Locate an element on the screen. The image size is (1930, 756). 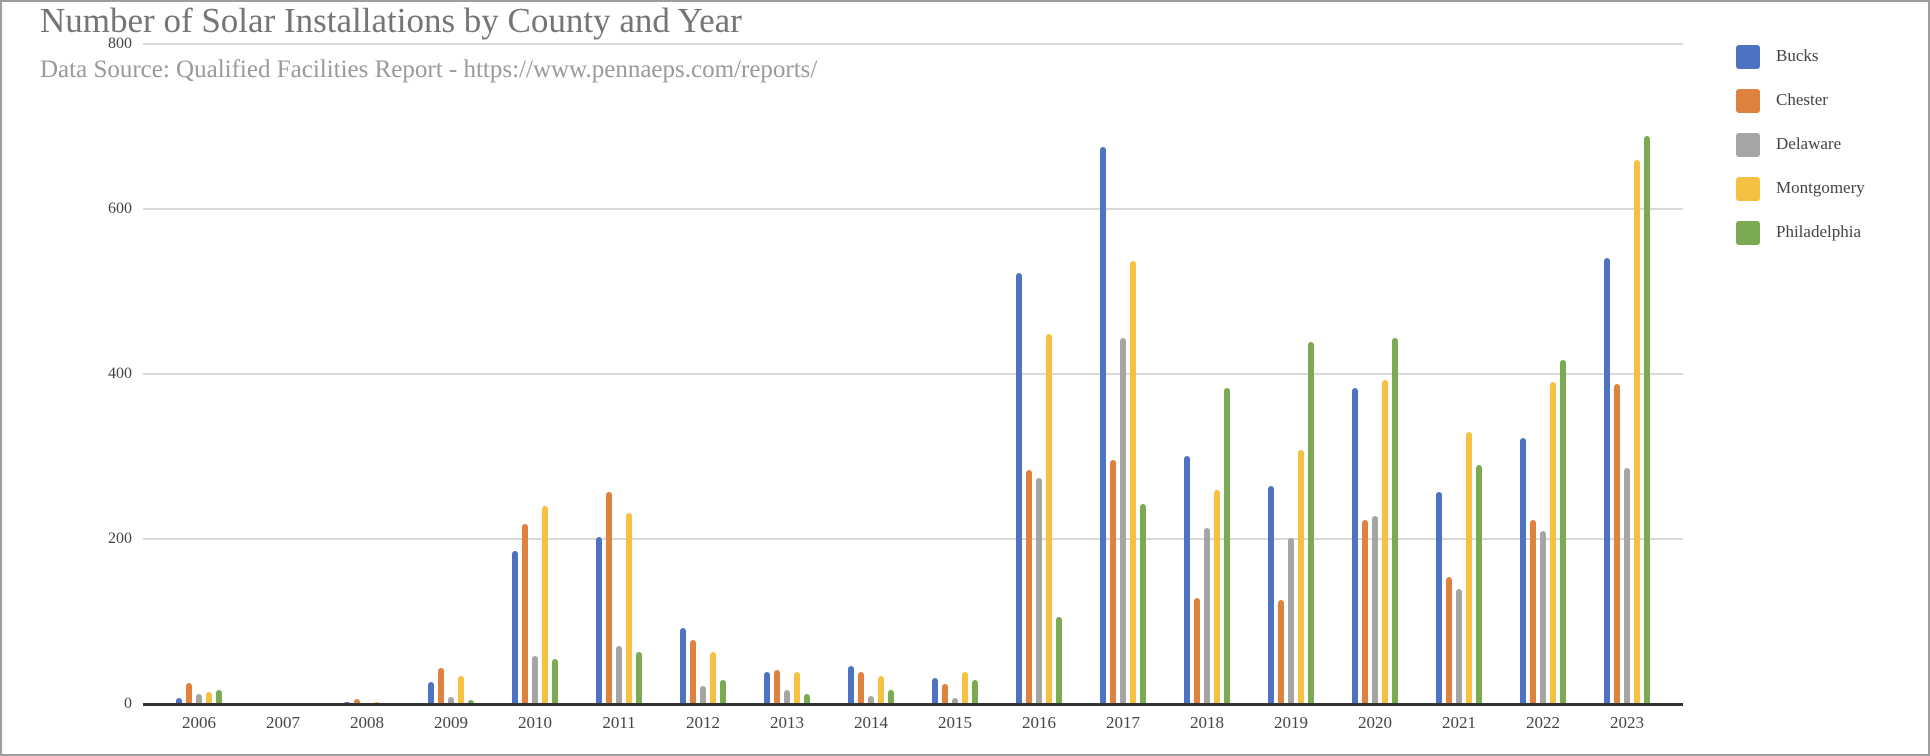
bar-montgomery-2010 is located at coordinates (545, 605).